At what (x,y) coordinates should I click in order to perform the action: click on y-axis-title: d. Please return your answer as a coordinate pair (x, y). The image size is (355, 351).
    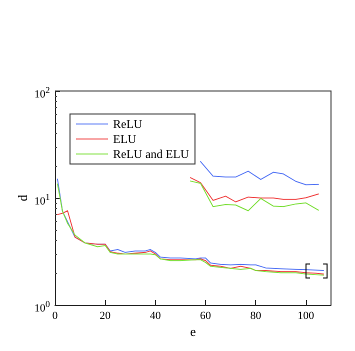
    Looking at the image, I should click on (22, 198).